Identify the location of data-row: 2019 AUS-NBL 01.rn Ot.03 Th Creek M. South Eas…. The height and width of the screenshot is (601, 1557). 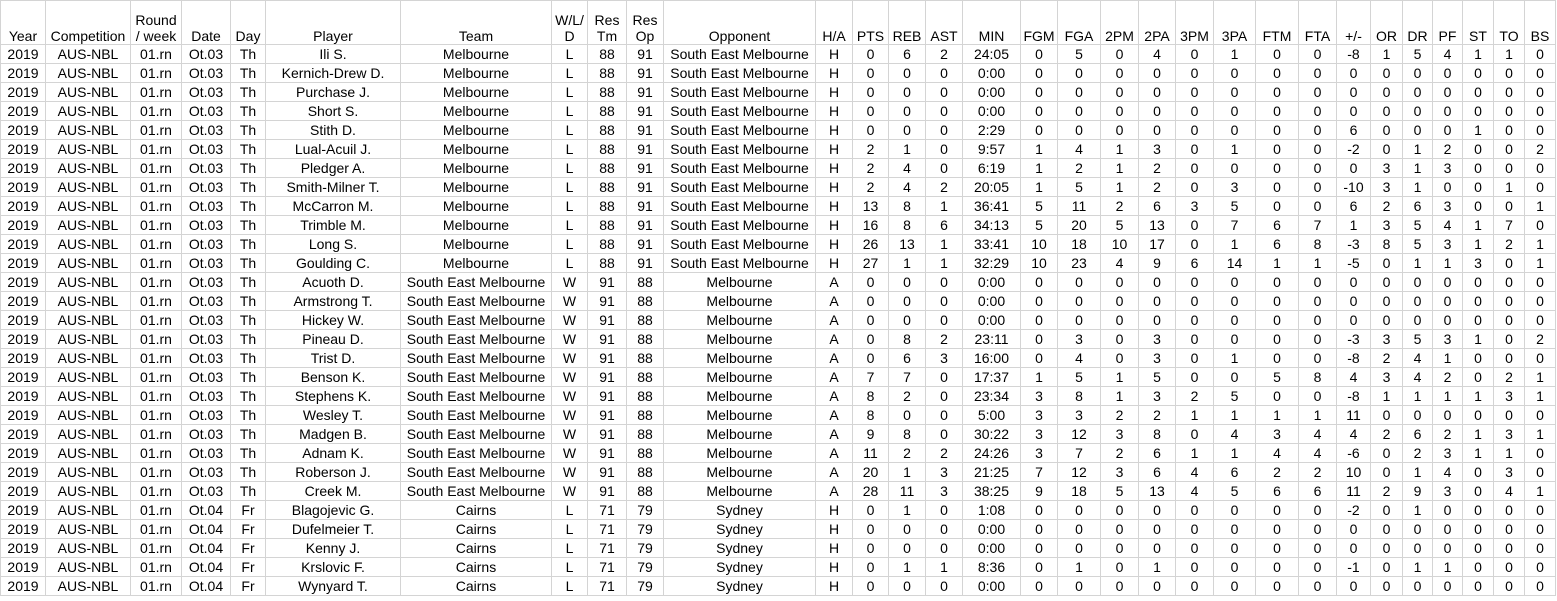
(778, 491).